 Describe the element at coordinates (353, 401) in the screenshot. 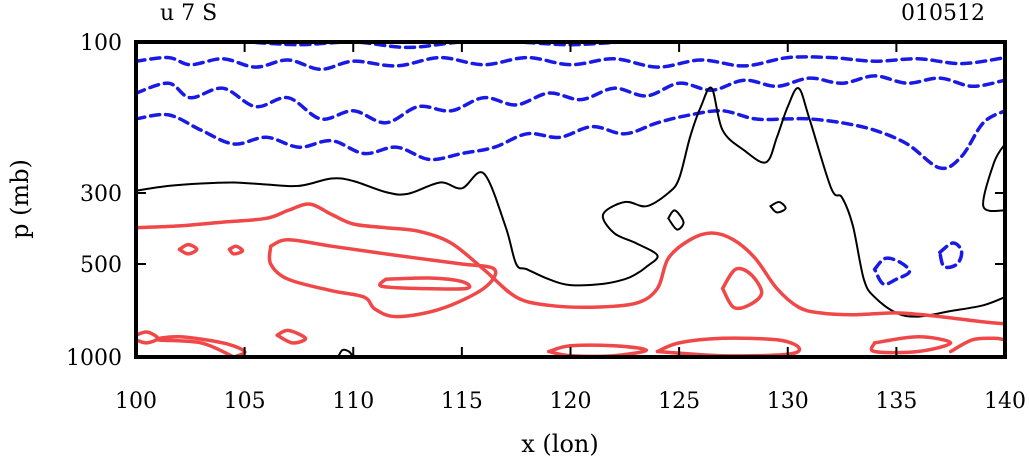

I see `x-tick-label: 110` at that location.